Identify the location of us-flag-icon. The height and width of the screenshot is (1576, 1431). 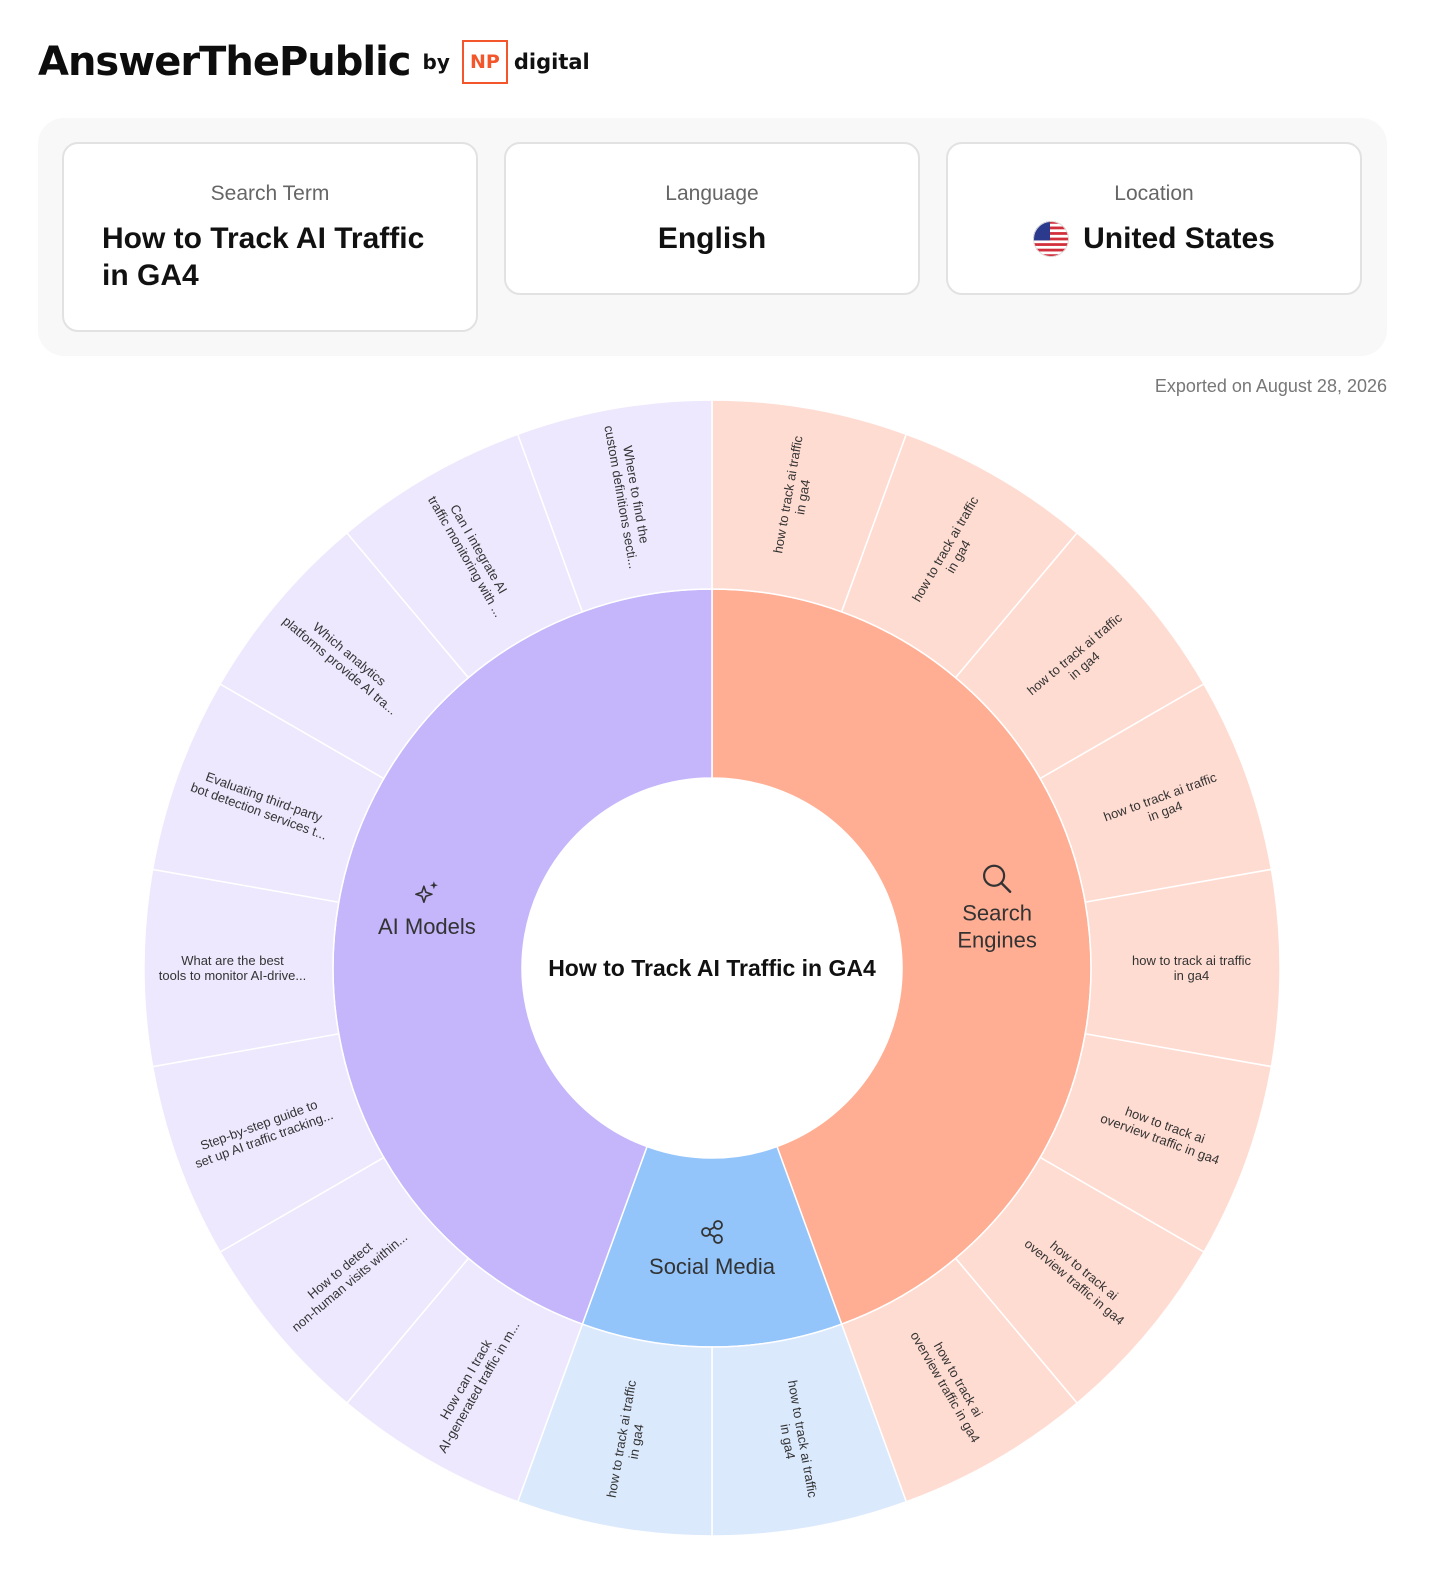
(1051, 238).